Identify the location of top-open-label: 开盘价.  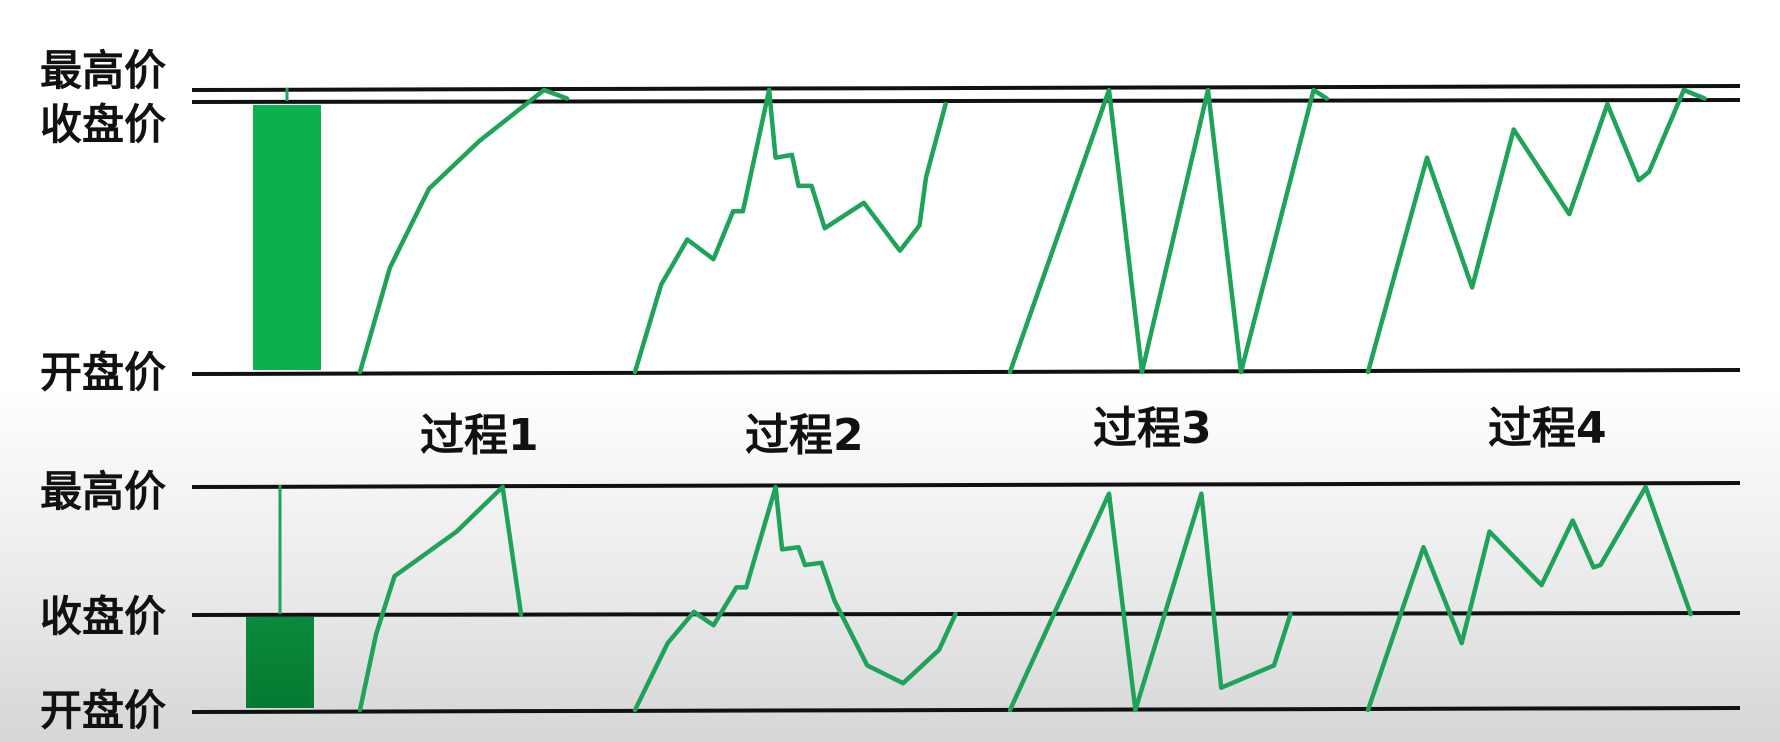
(103, 372).